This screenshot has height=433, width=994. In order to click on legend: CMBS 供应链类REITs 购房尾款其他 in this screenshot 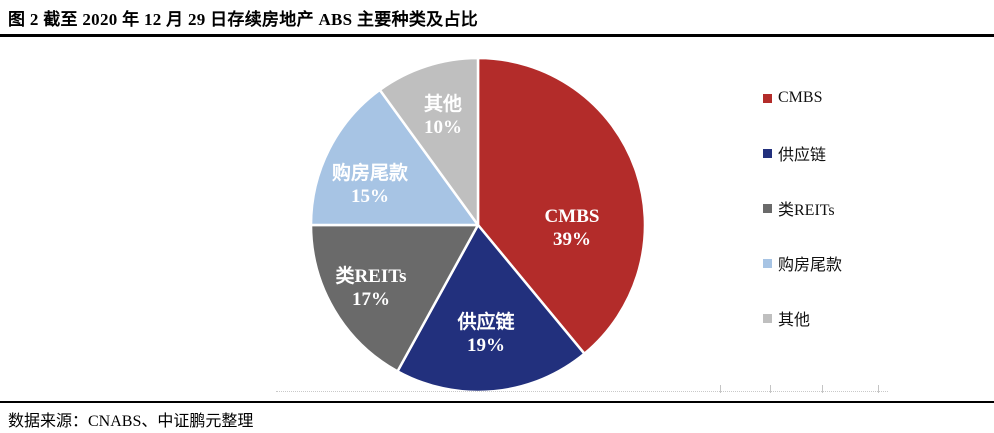, I will do `click(802, 227)`.